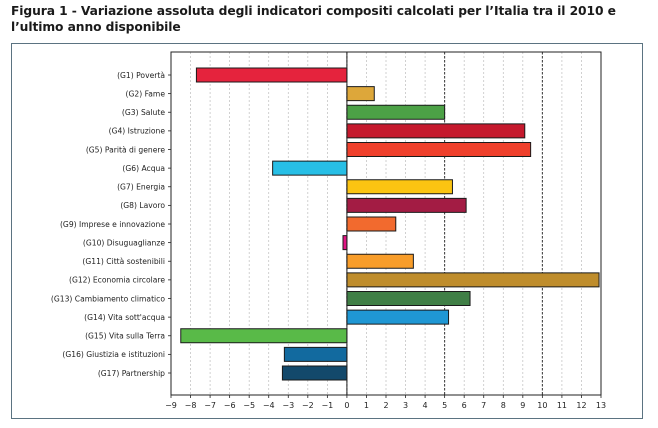 Image resolution: width=658 pixels, height=428 pixels. I want to click on x-tick-label: 6, so click(464, 405).